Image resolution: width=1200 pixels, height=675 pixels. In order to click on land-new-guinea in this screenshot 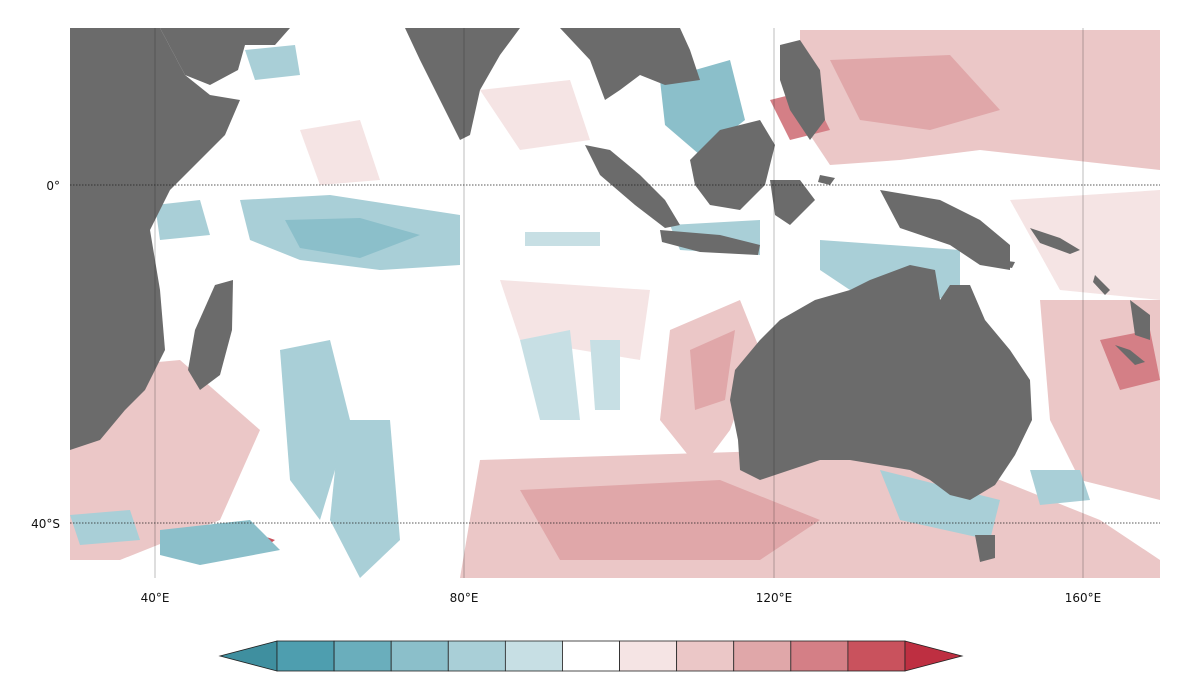, I will do `click(945, 230)`.